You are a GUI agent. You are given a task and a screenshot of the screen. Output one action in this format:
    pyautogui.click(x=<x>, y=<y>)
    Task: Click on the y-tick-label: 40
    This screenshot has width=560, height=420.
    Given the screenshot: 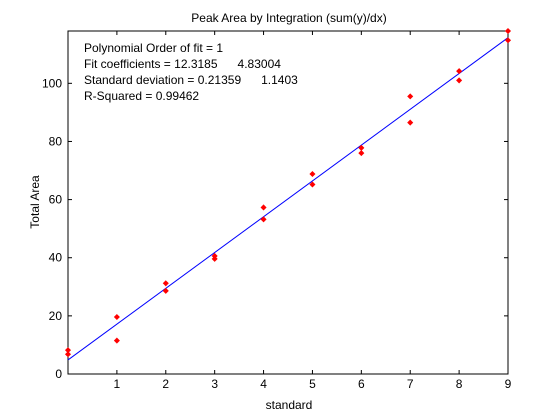 What is the action you would take?
    pyautogui.click(x=56, y=258)
    